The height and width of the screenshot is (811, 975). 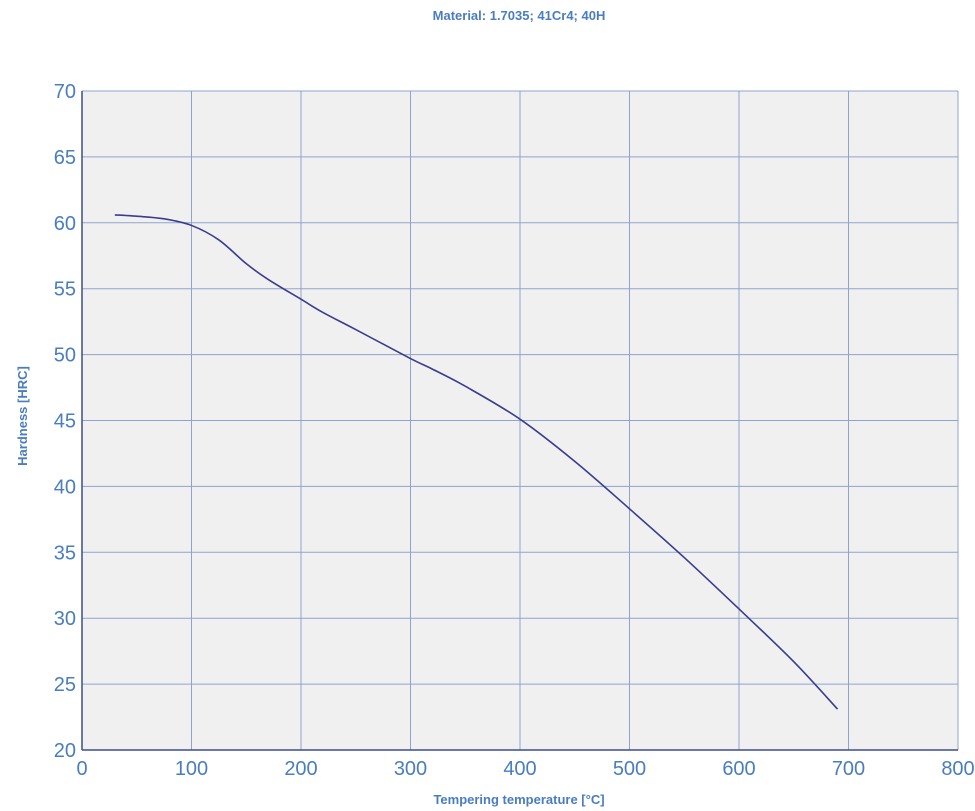 I want to click on y-tick-label: 45, so click(x=65, y=422).